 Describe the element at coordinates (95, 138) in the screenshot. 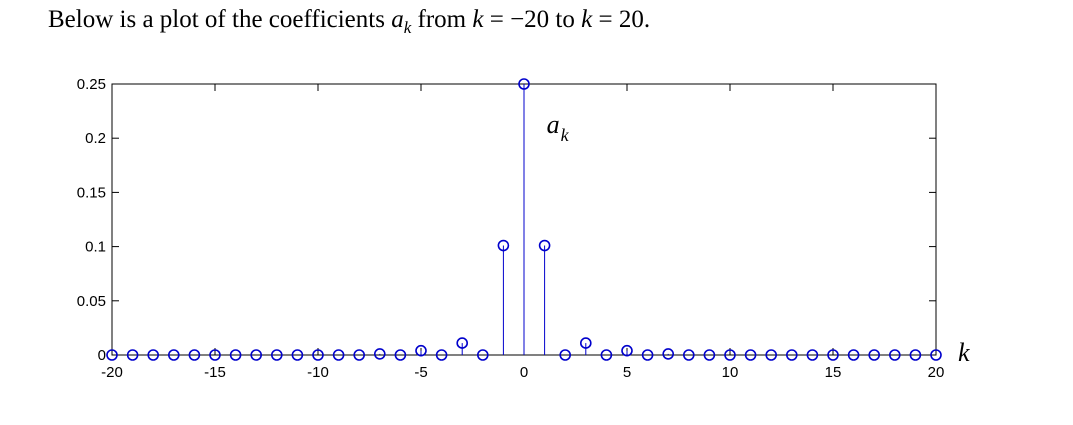

I see `y-tick-label: 0.2` at that location.